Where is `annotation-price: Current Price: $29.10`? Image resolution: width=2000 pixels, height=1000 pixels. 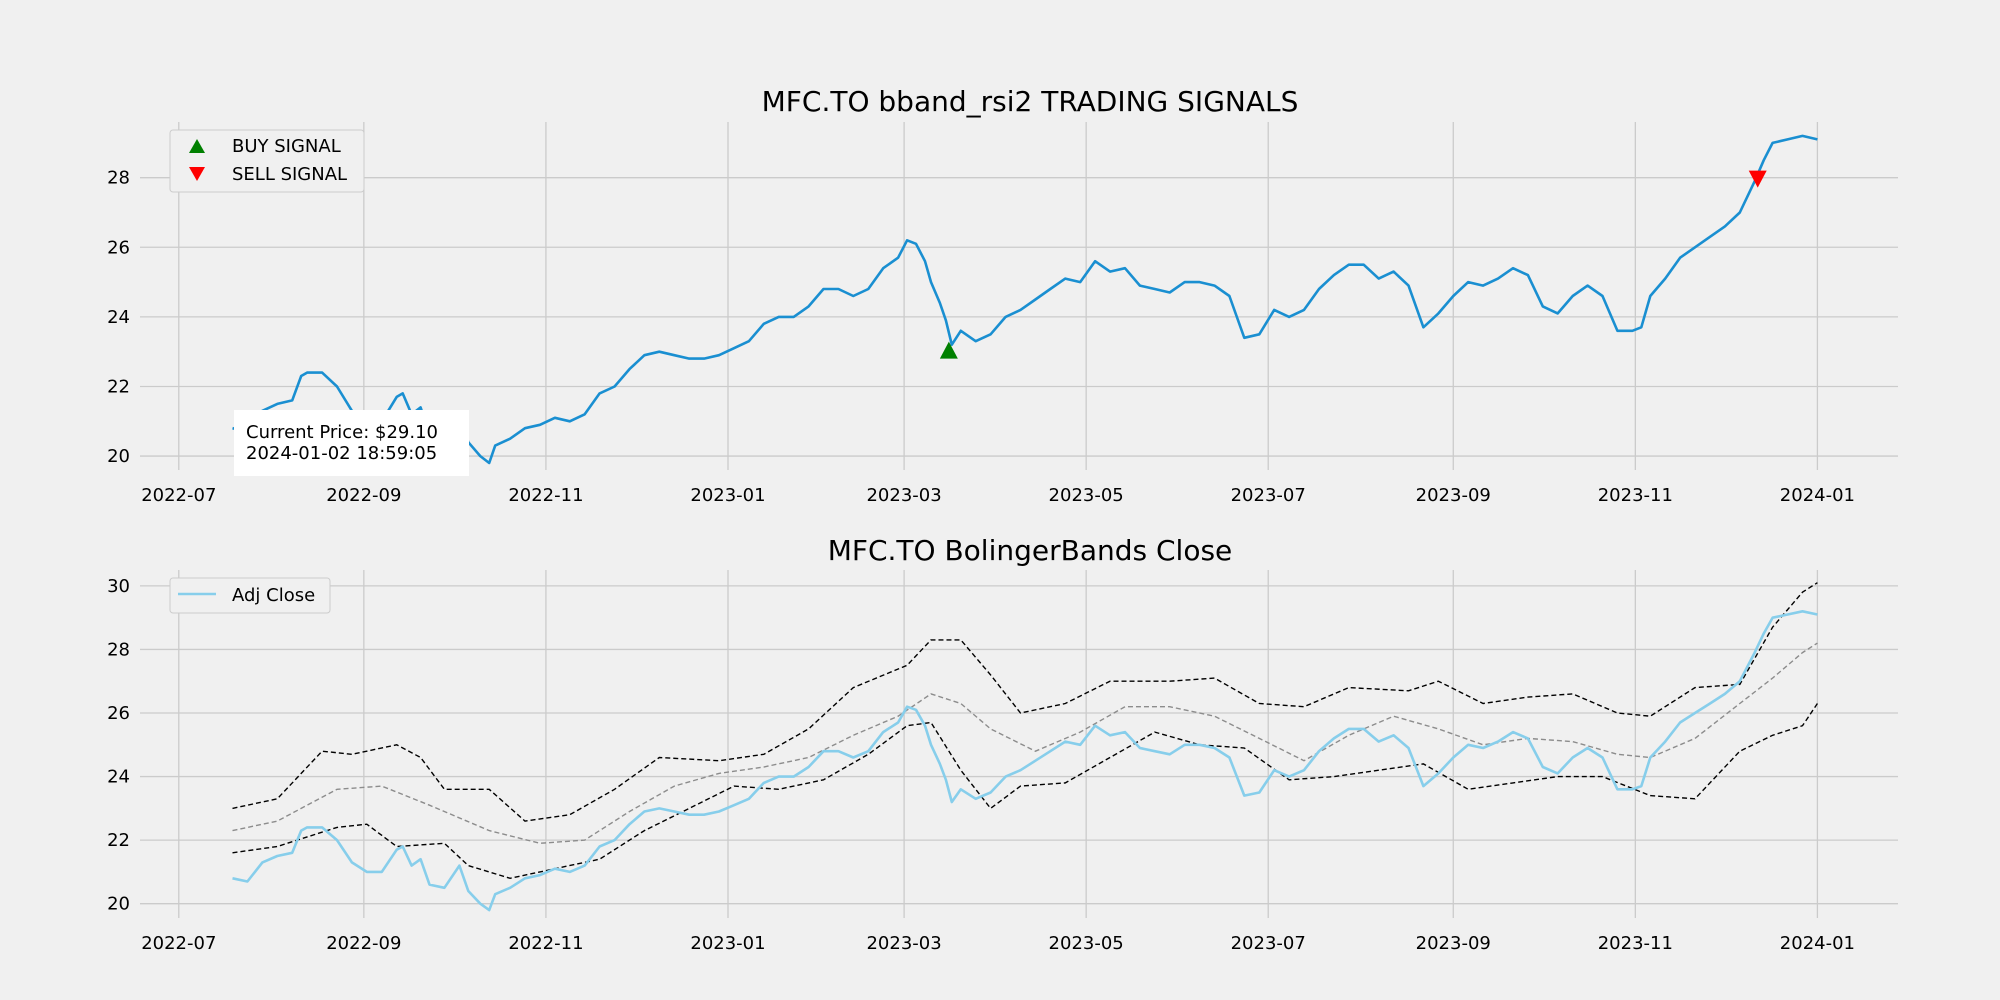 annotation-price: Current Price: $29.10 is located at coordinates (342, 432).